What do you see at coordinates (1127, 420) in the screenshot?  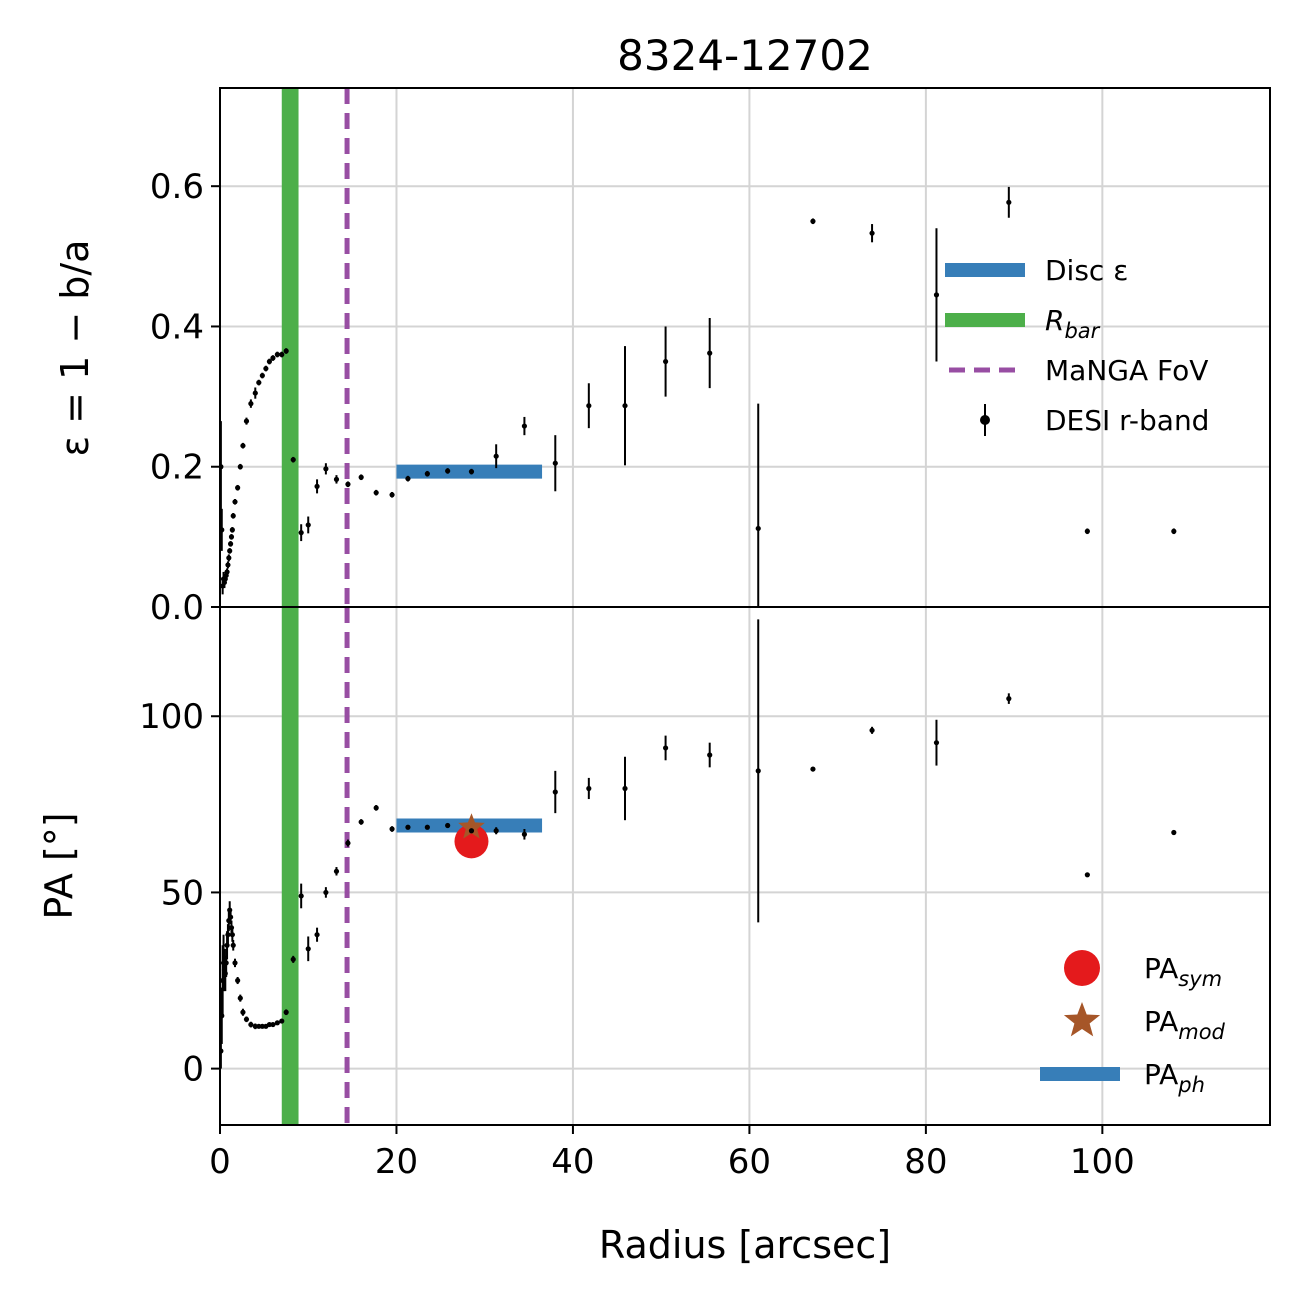 I see `legend-label-main: DESI r-band` at bounding box center [1127, 420].